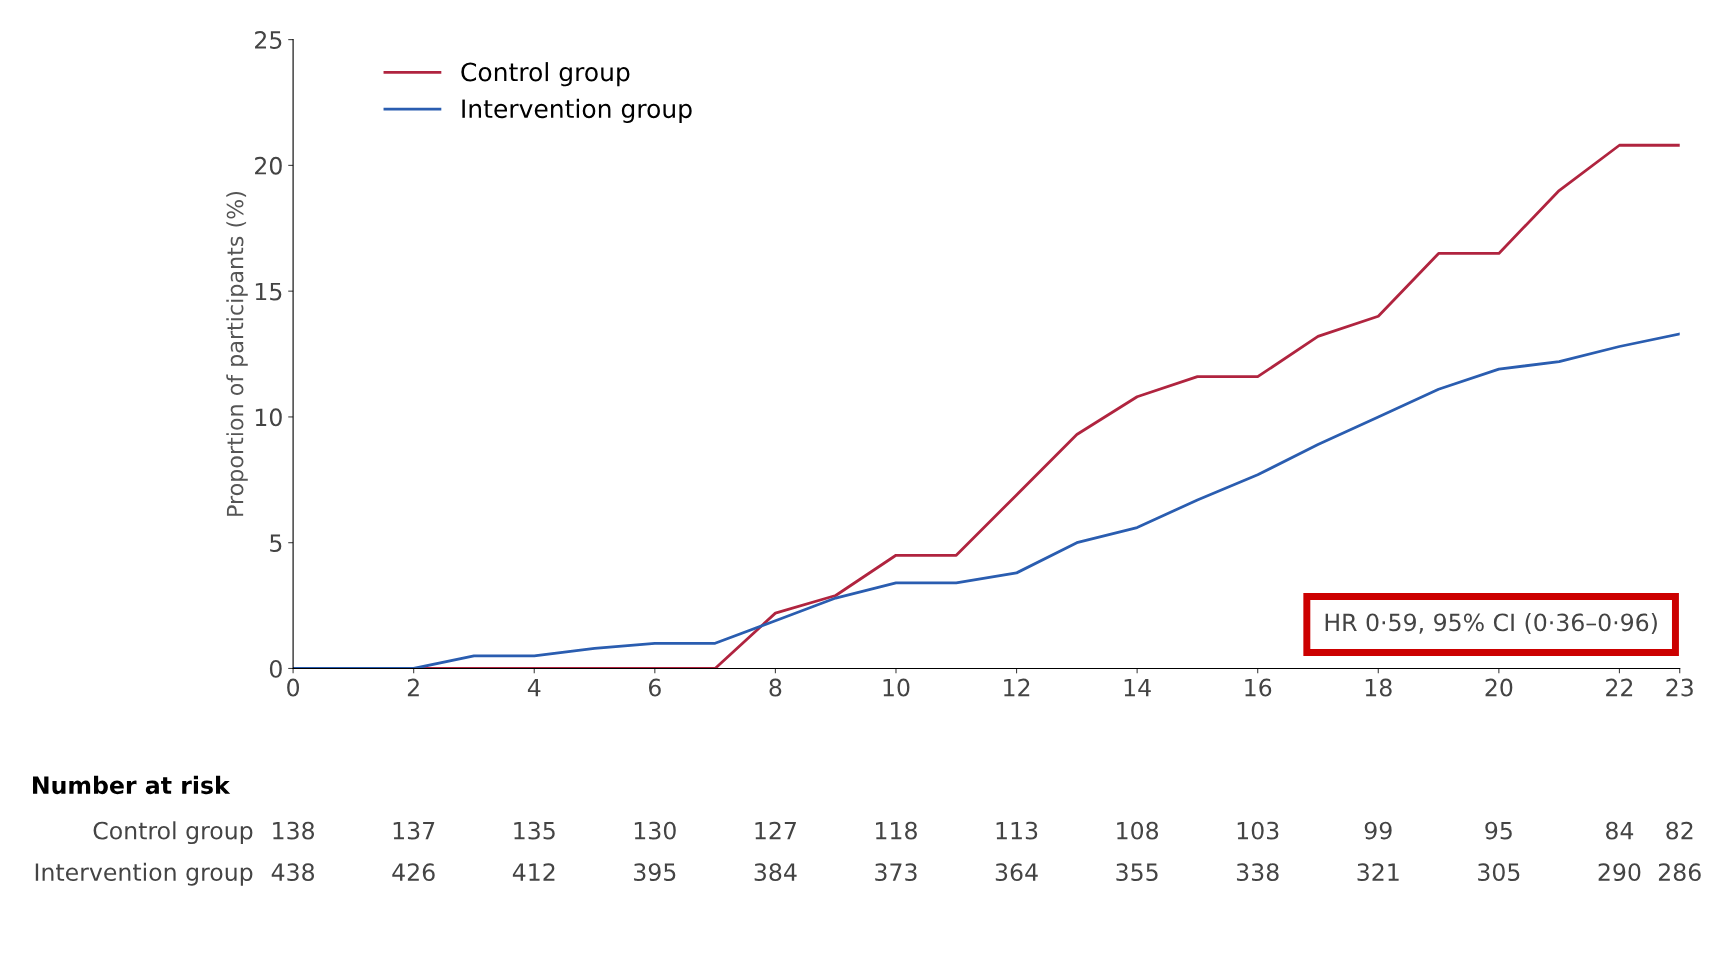  Describe the element at coordinates (1679, 687) in the screenshot. I see `x-tick-label: 23` at that location.